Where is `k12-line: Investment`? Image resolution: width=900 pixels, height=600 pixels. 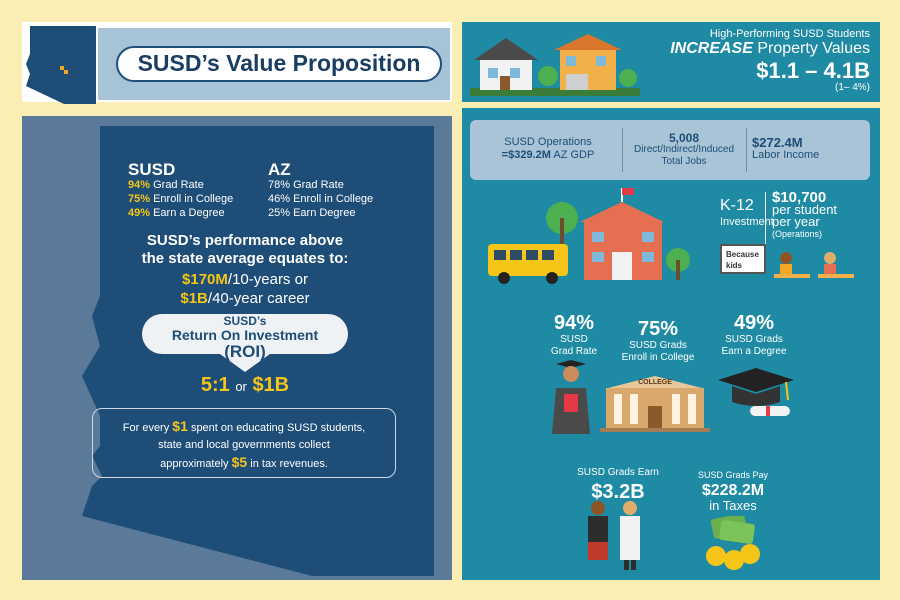 k12-line: Investment is located at coordinates (747, 222).